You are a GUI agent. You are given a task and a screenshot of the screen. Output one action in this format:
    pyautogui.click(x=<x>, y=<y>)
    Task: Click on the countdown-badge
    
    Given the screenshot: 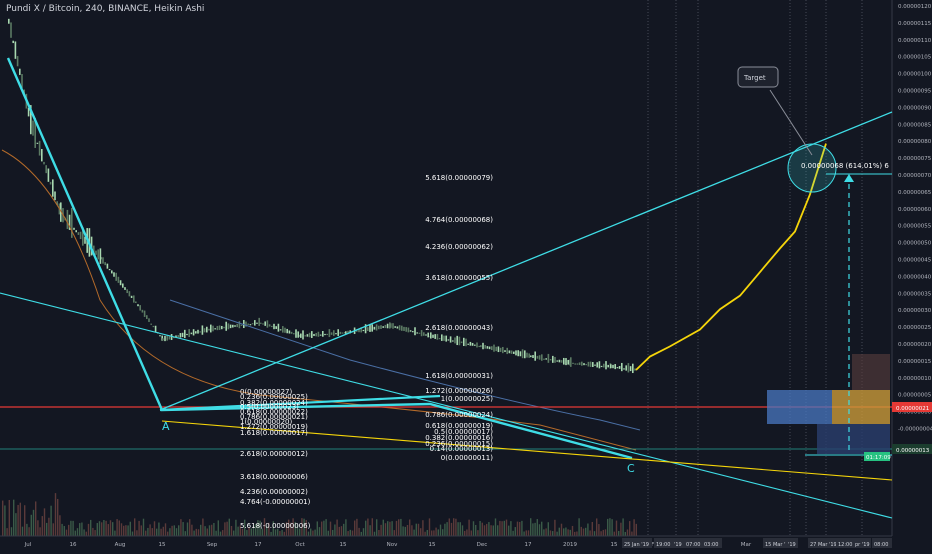 What is the action you would take?
    pyautogui.click(x=877, y=456)
    